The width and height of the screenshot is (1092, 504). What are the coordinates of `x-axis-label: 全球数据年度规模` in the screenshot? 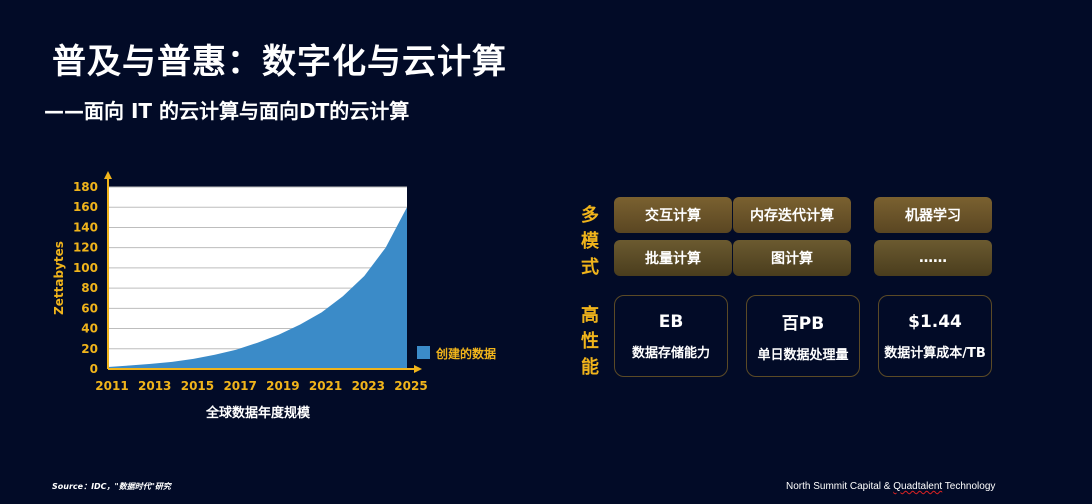 It's located at (258, 413).